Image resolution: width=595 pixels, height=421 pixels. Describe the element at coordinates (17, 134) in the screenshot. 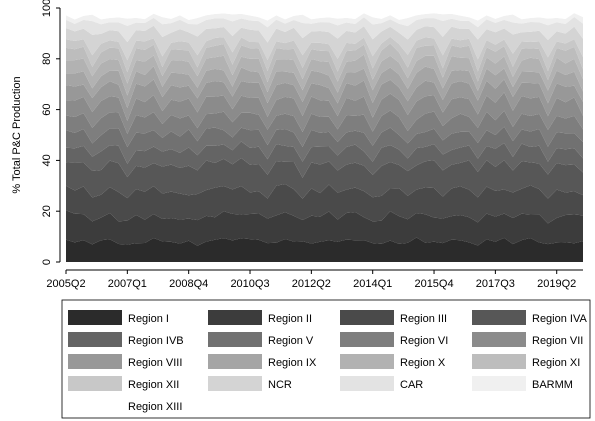

I see `y-axis-label: % Total P&C Production` at that location.